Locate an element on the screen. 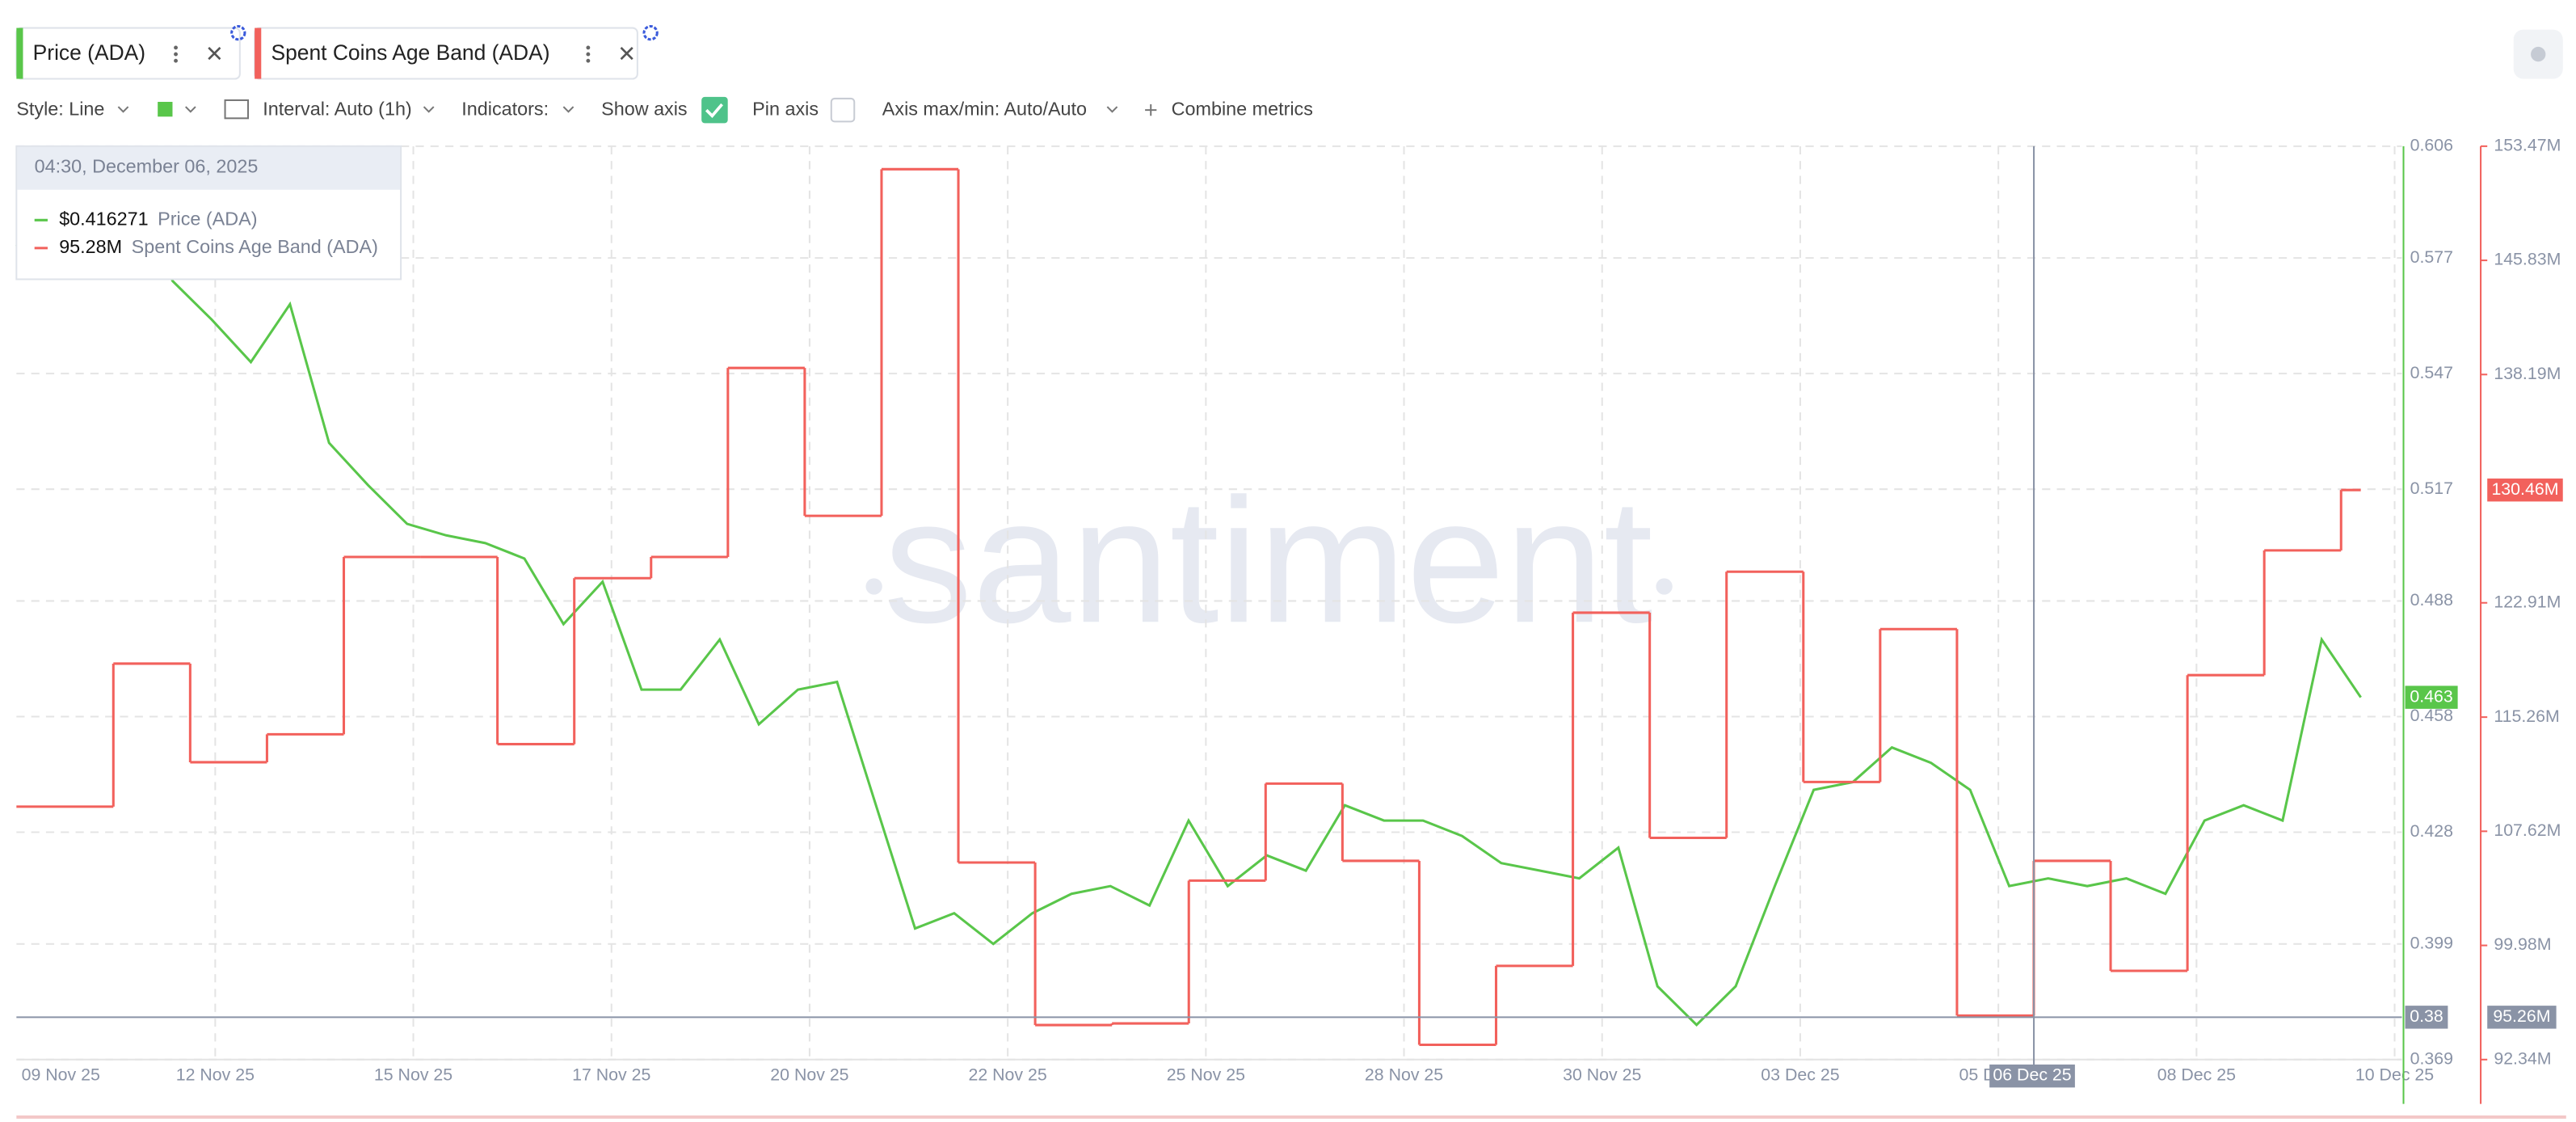 The image size is (2576, 1122). axis-range-select: Axis max/min: Auto/Auto is located at coordinates (984, 108).